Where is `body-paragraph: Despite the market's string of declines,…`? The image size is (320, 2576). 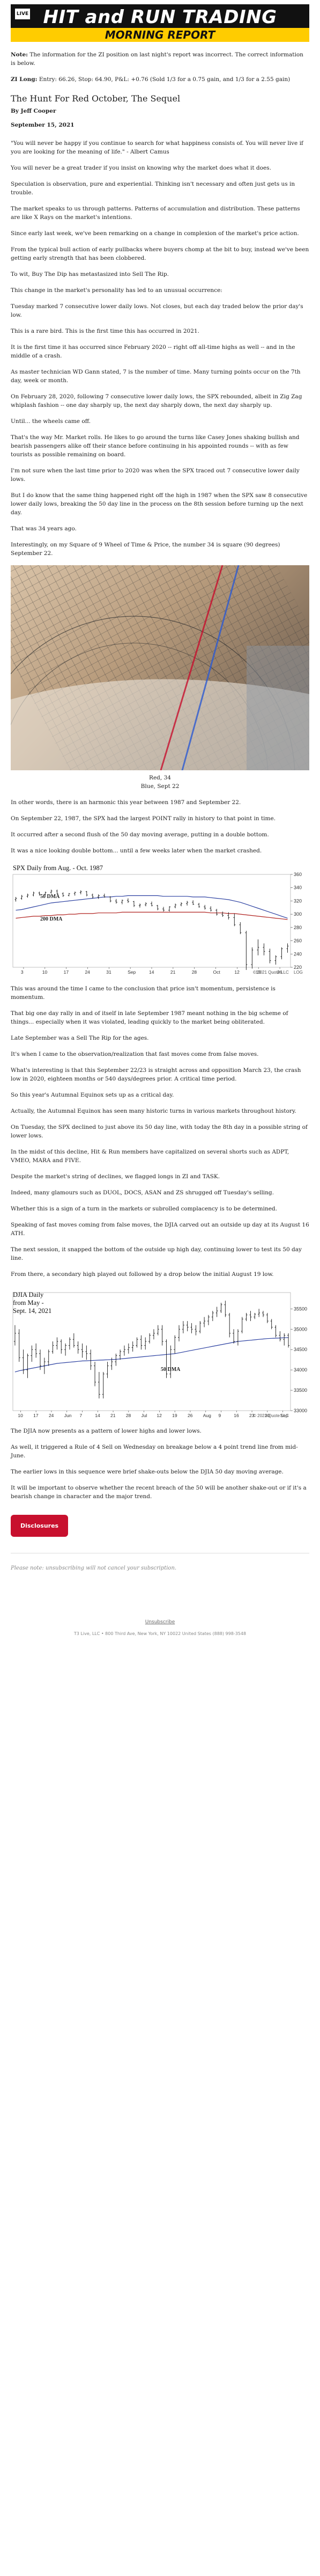 body-paragraph: Despite the market's string of declines,… is located at coordinates (115, 1177).